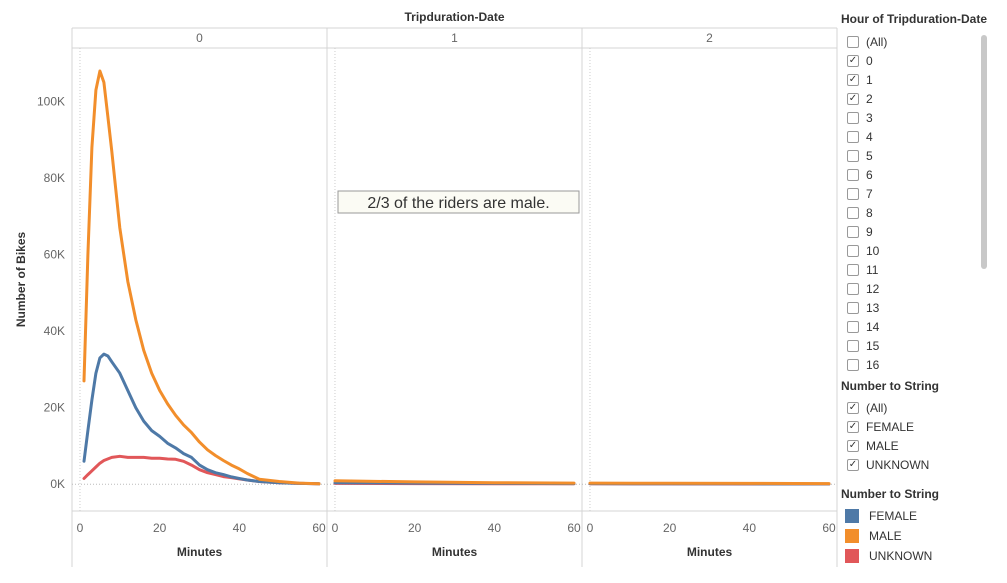  Describe the element at coordinates (750, 528) in the screenshot. I see `x-tick-label: 40` at that location.